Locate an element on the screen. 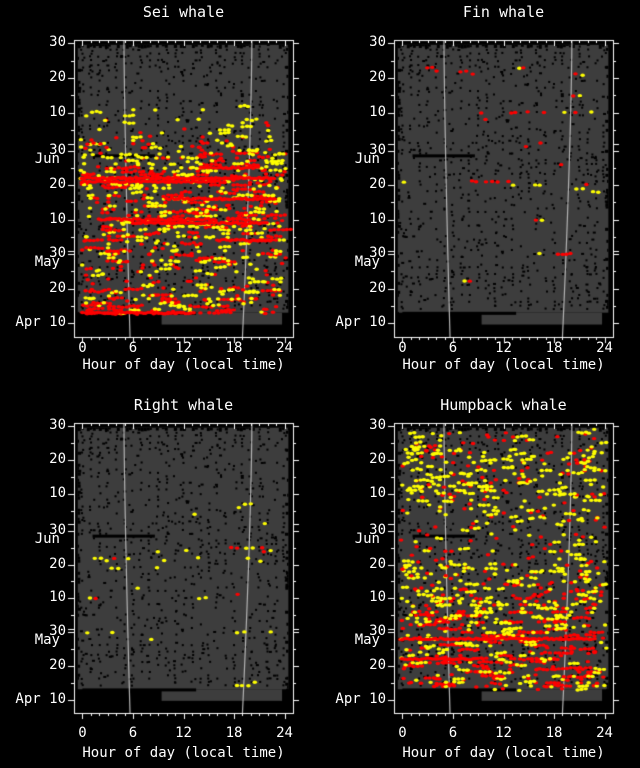  panel-title: Fin whale is located at coordinates (503, 12).